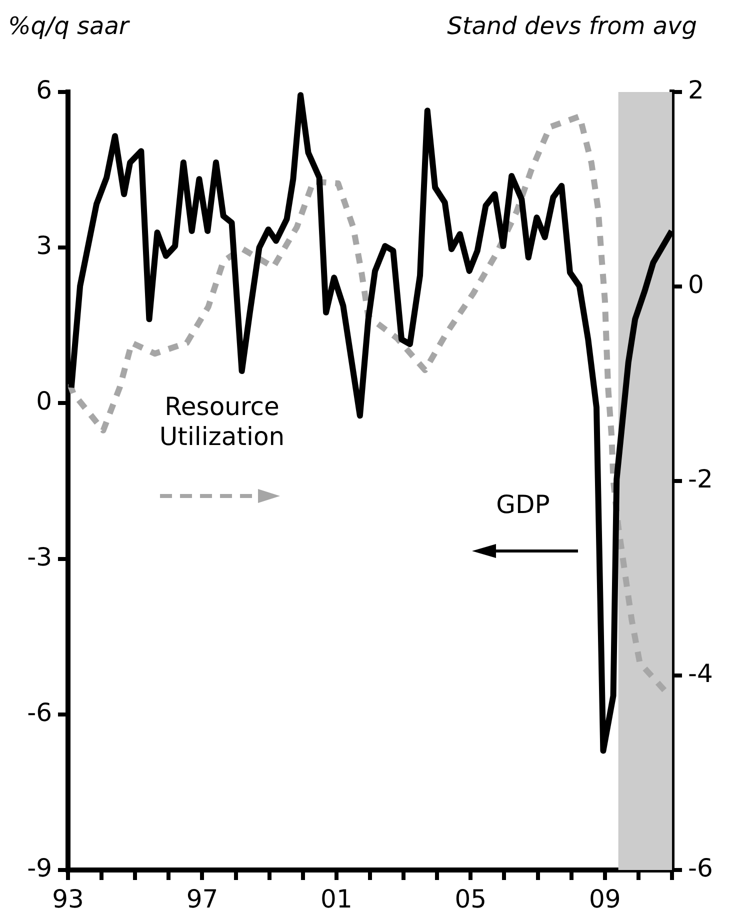  Describe the element at coordinates (222, 421) in the screenshot. I see `series-label: Resource Utilization` at that location.